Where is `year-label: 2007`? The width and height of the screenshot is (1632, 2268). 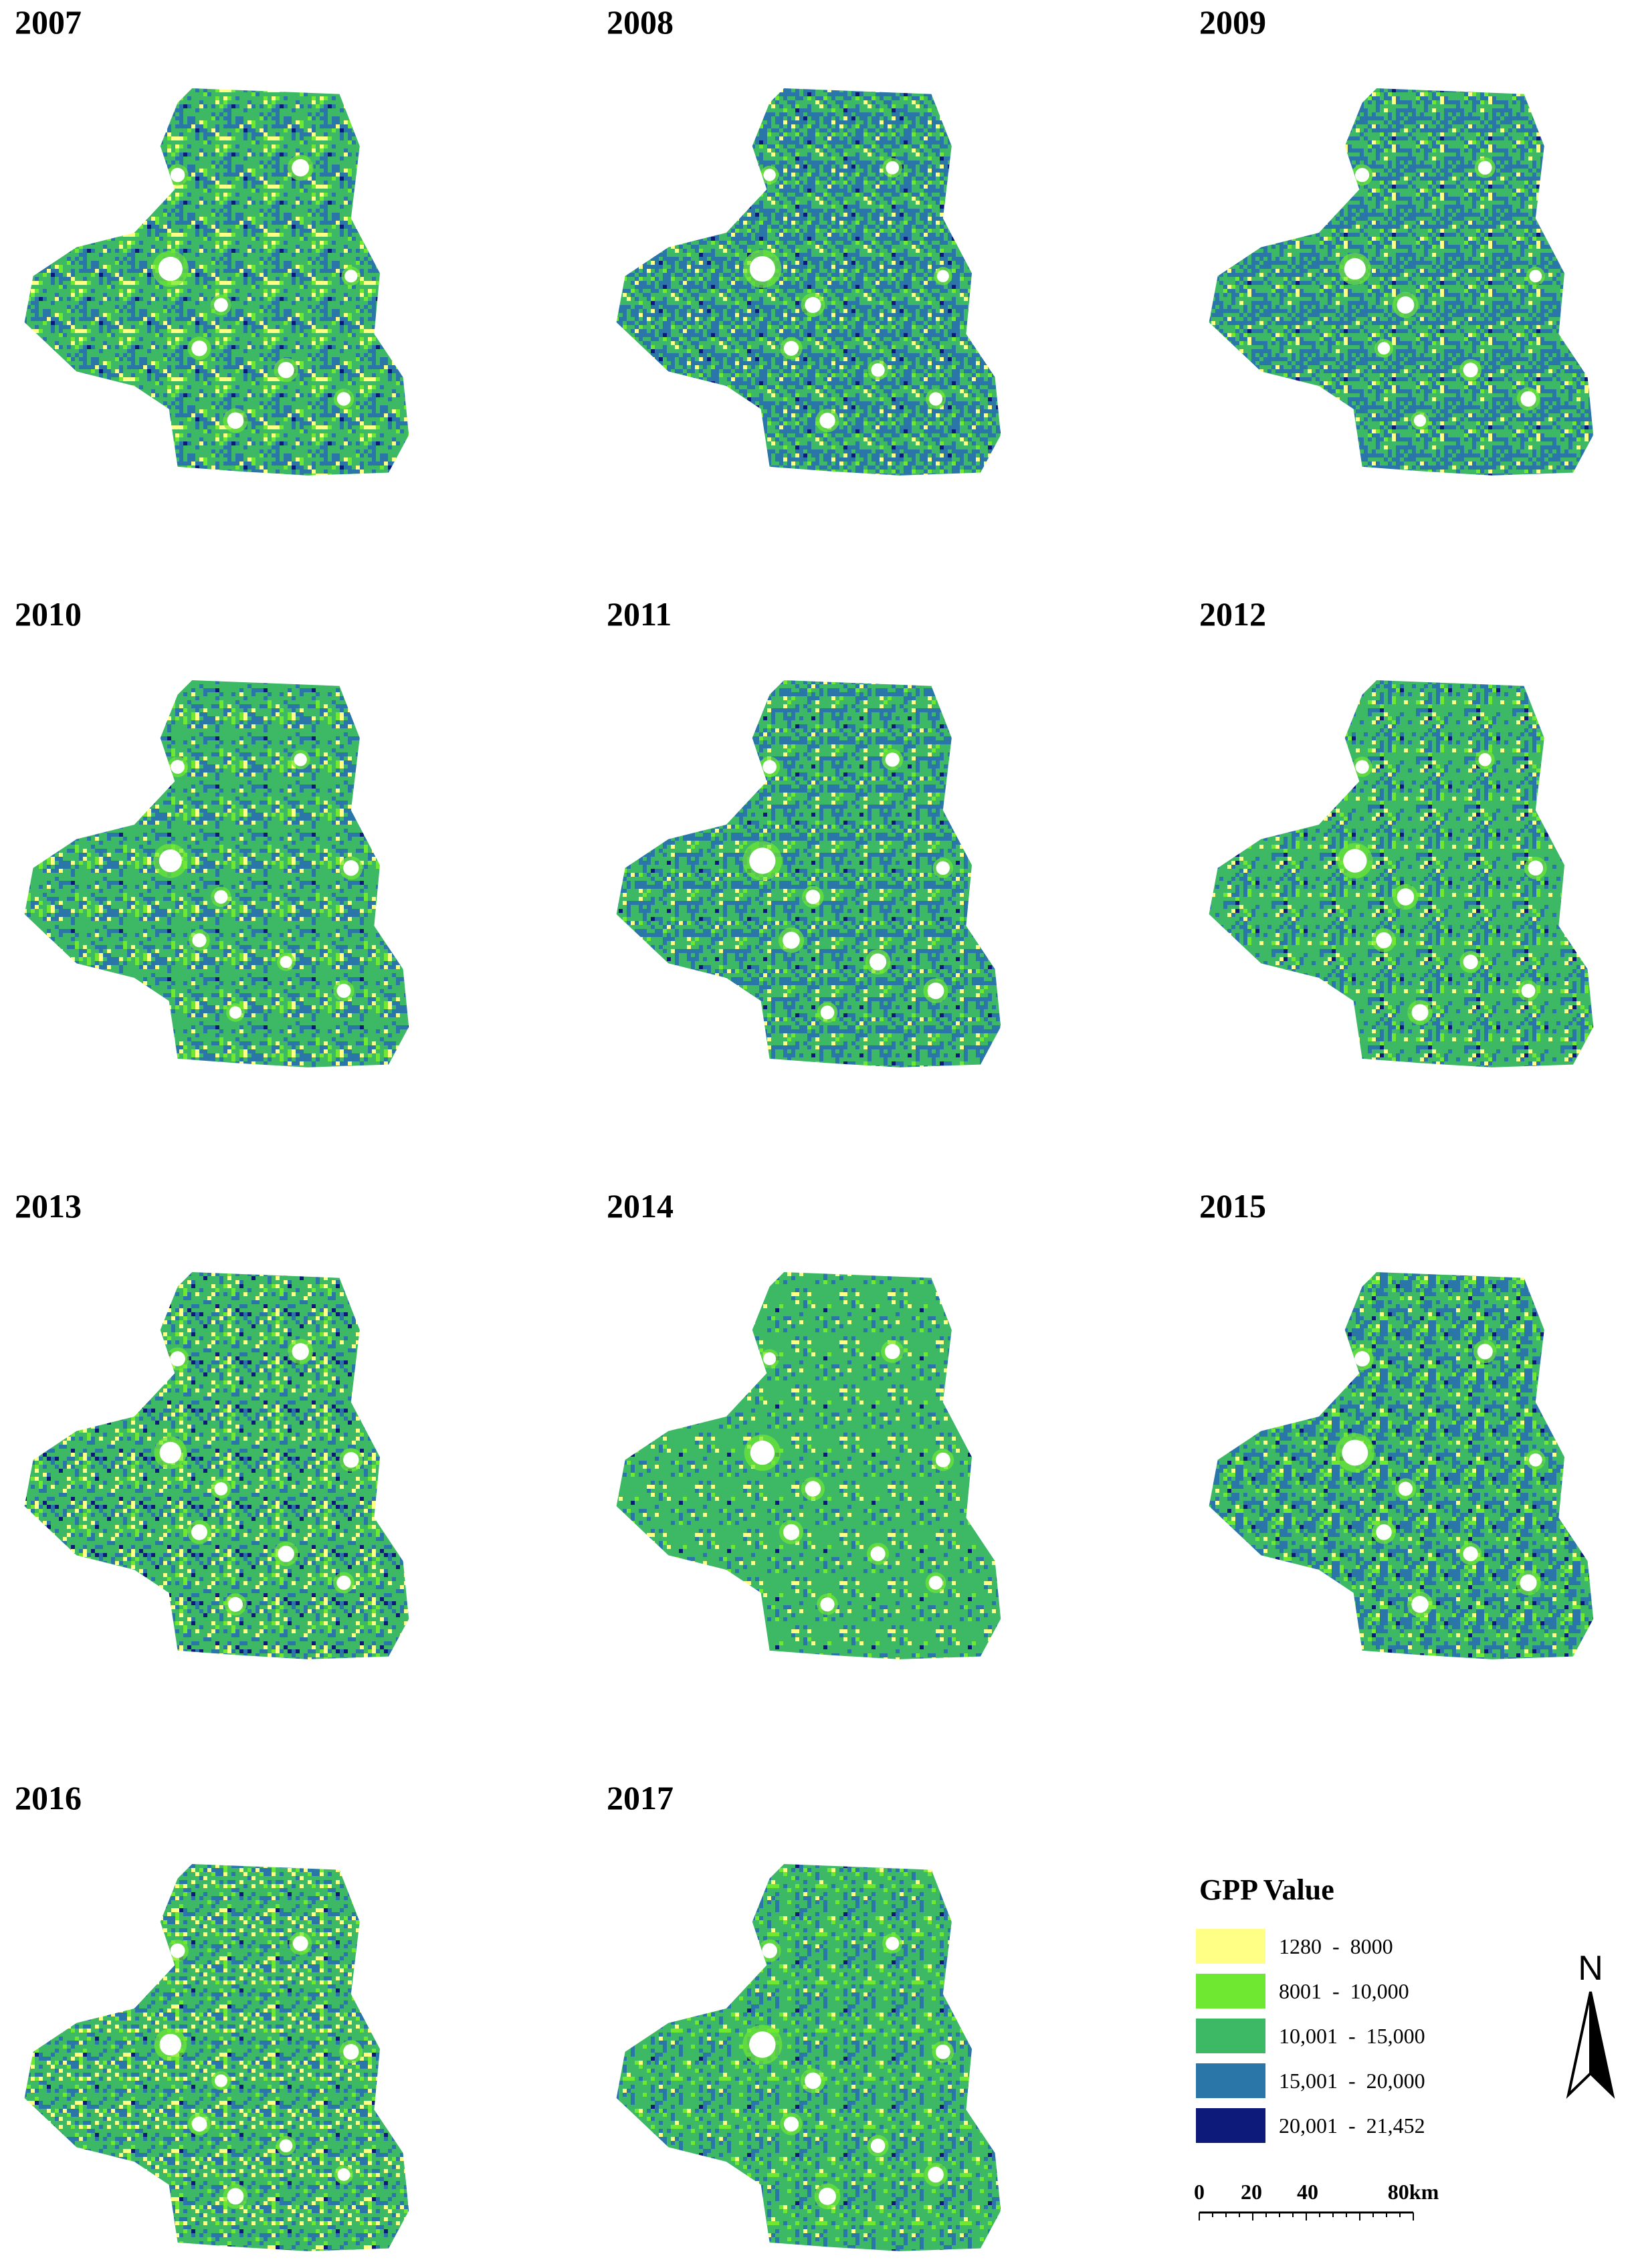 year-label: 2007 is located at coordinates (48, 22).